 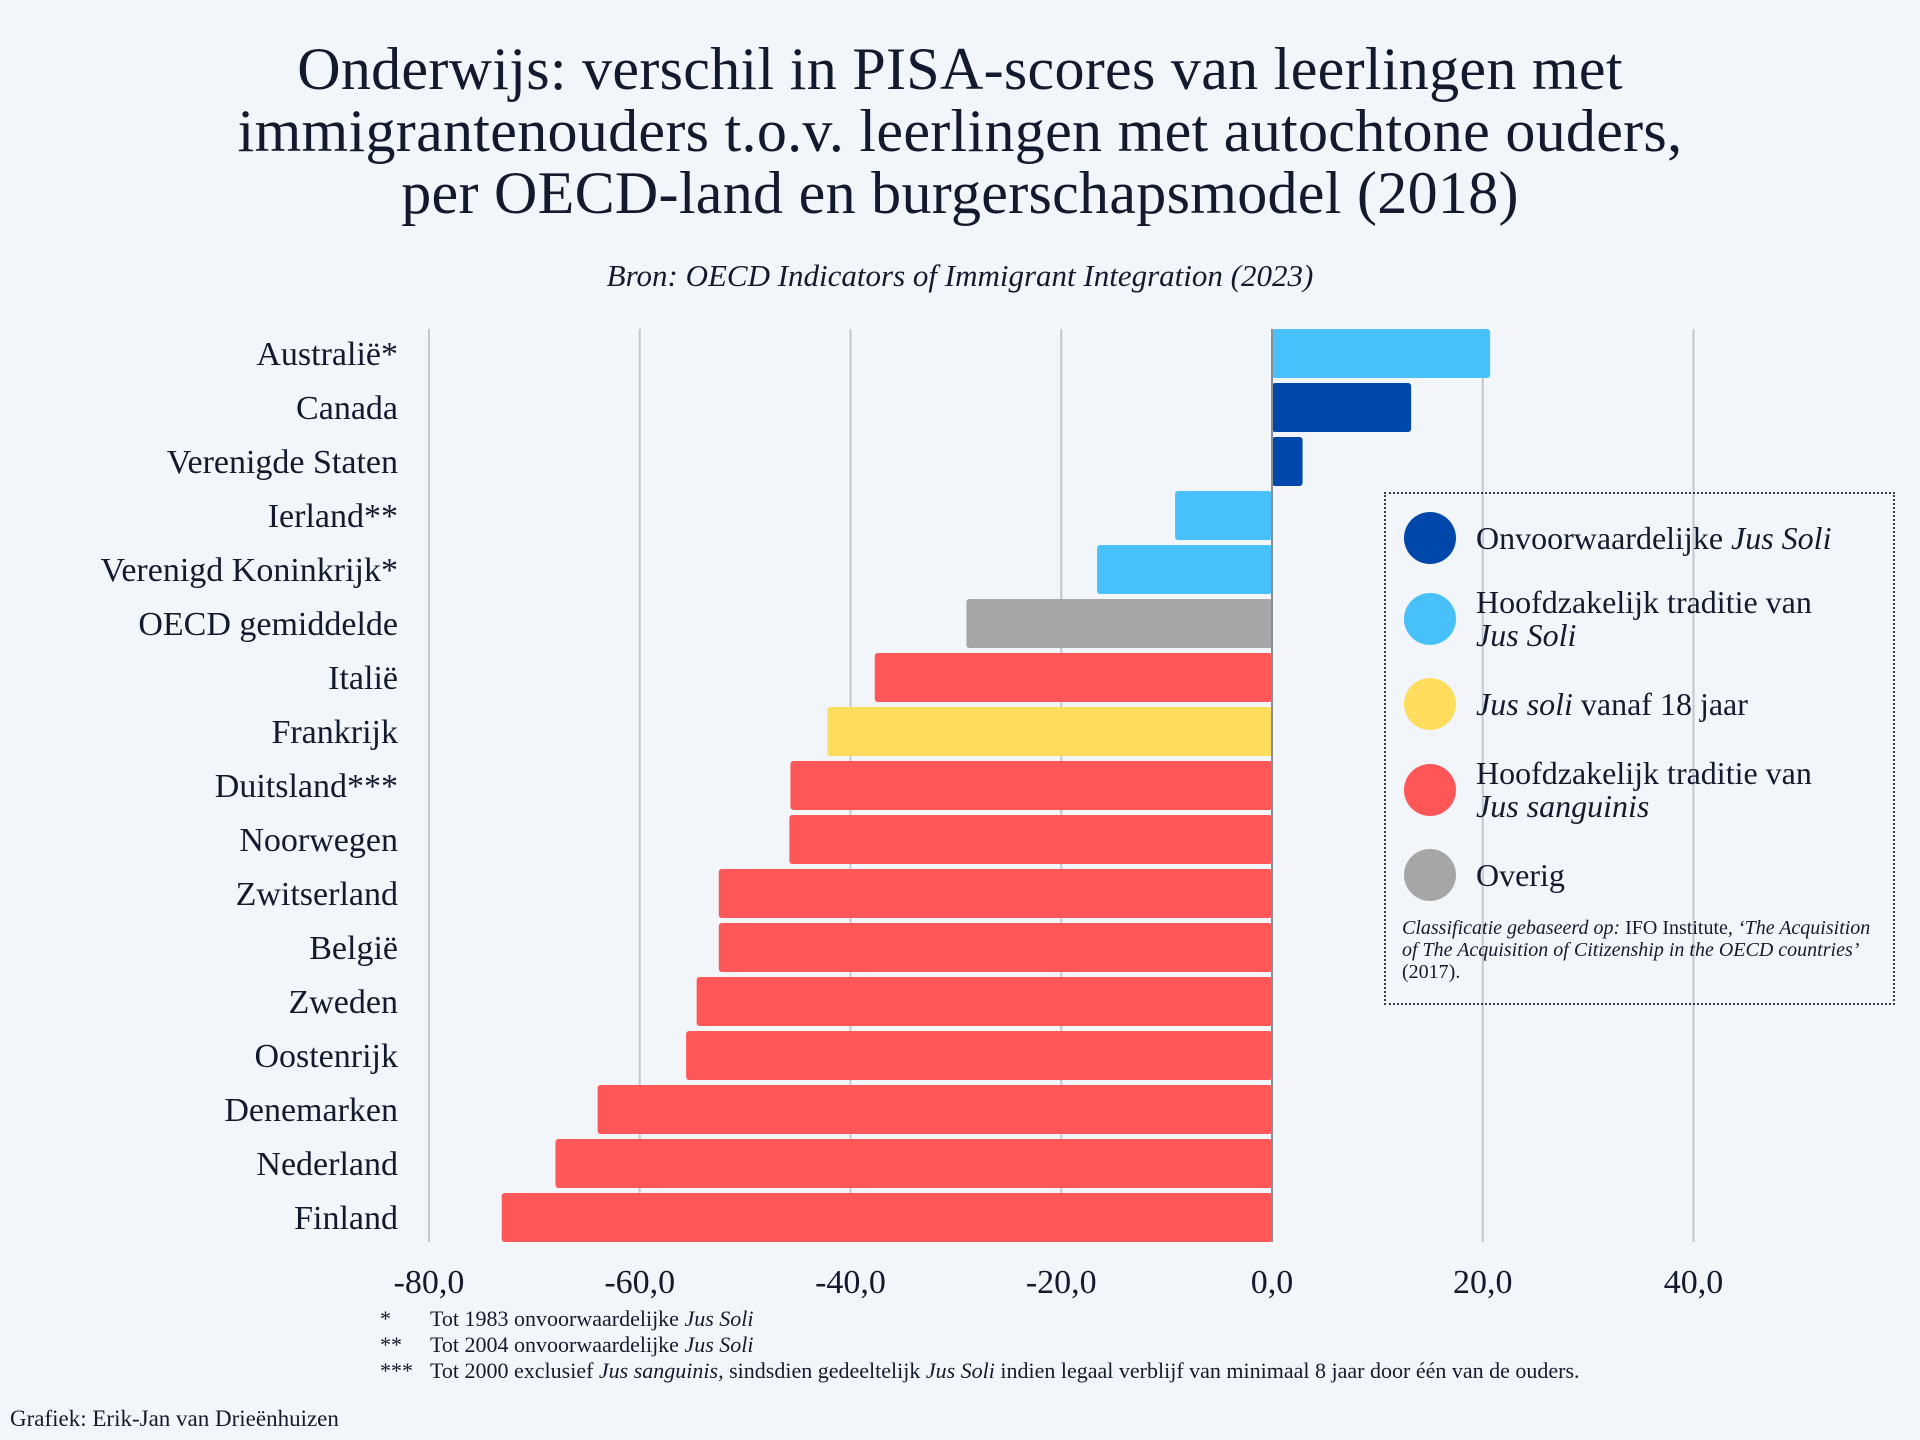 I want to click on category-label: Verenigd Koninkrijk*, so click(x=249, y=570).